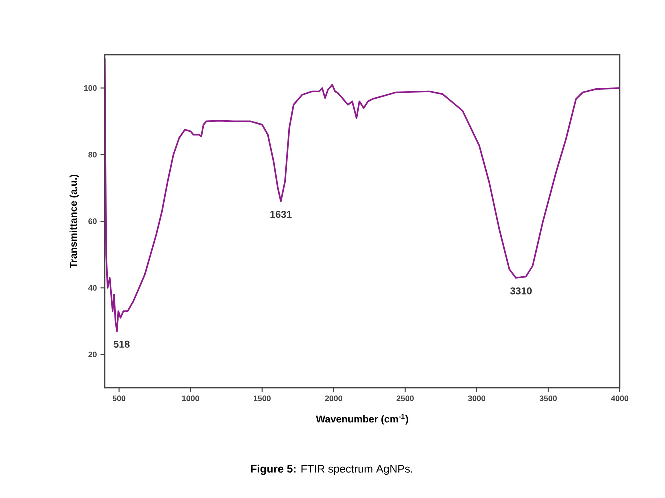 This screenshot has width=665, height=498. Describe the element at coordinates (331, 470) in the screenshot. I see `text: Figure 5: FTIR spectrum AgNPs.` at that location.